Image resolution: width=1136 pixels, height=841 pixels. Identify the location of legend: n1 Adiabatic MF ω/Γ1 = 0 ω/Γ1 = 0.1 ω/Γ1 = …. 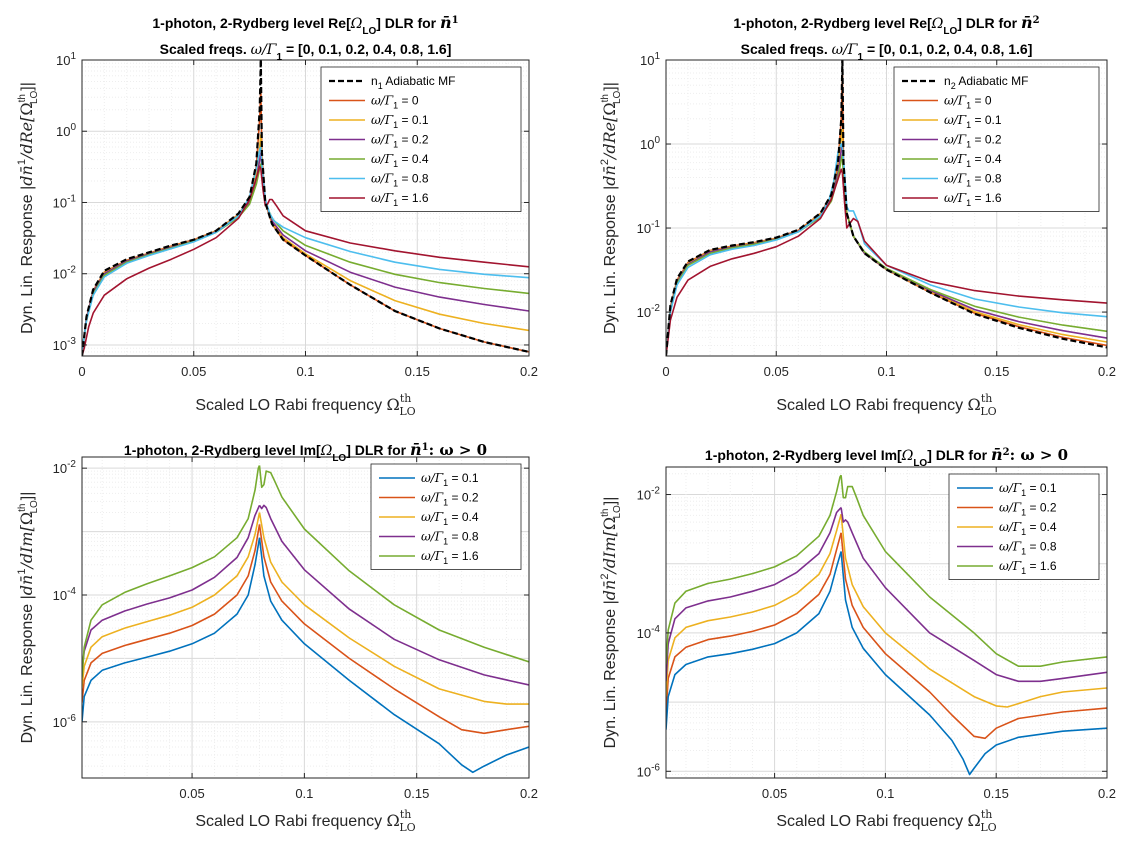
(421, 139).